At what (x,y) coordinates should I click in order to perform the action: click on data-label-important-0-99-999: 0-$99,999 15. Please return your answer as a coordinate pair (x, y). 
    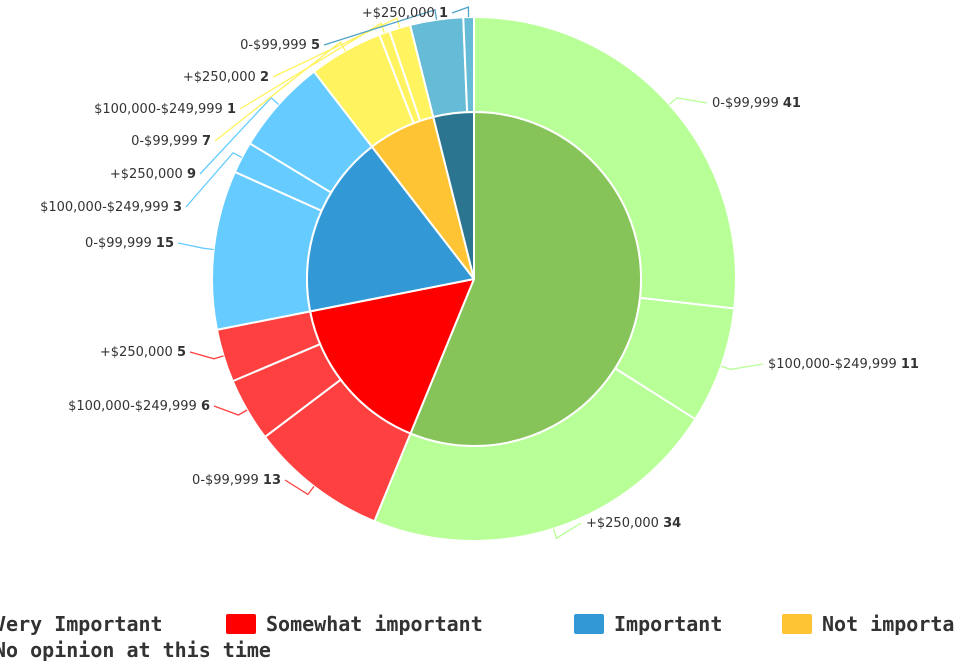
    Looking at the image, I should click on (129, 243).